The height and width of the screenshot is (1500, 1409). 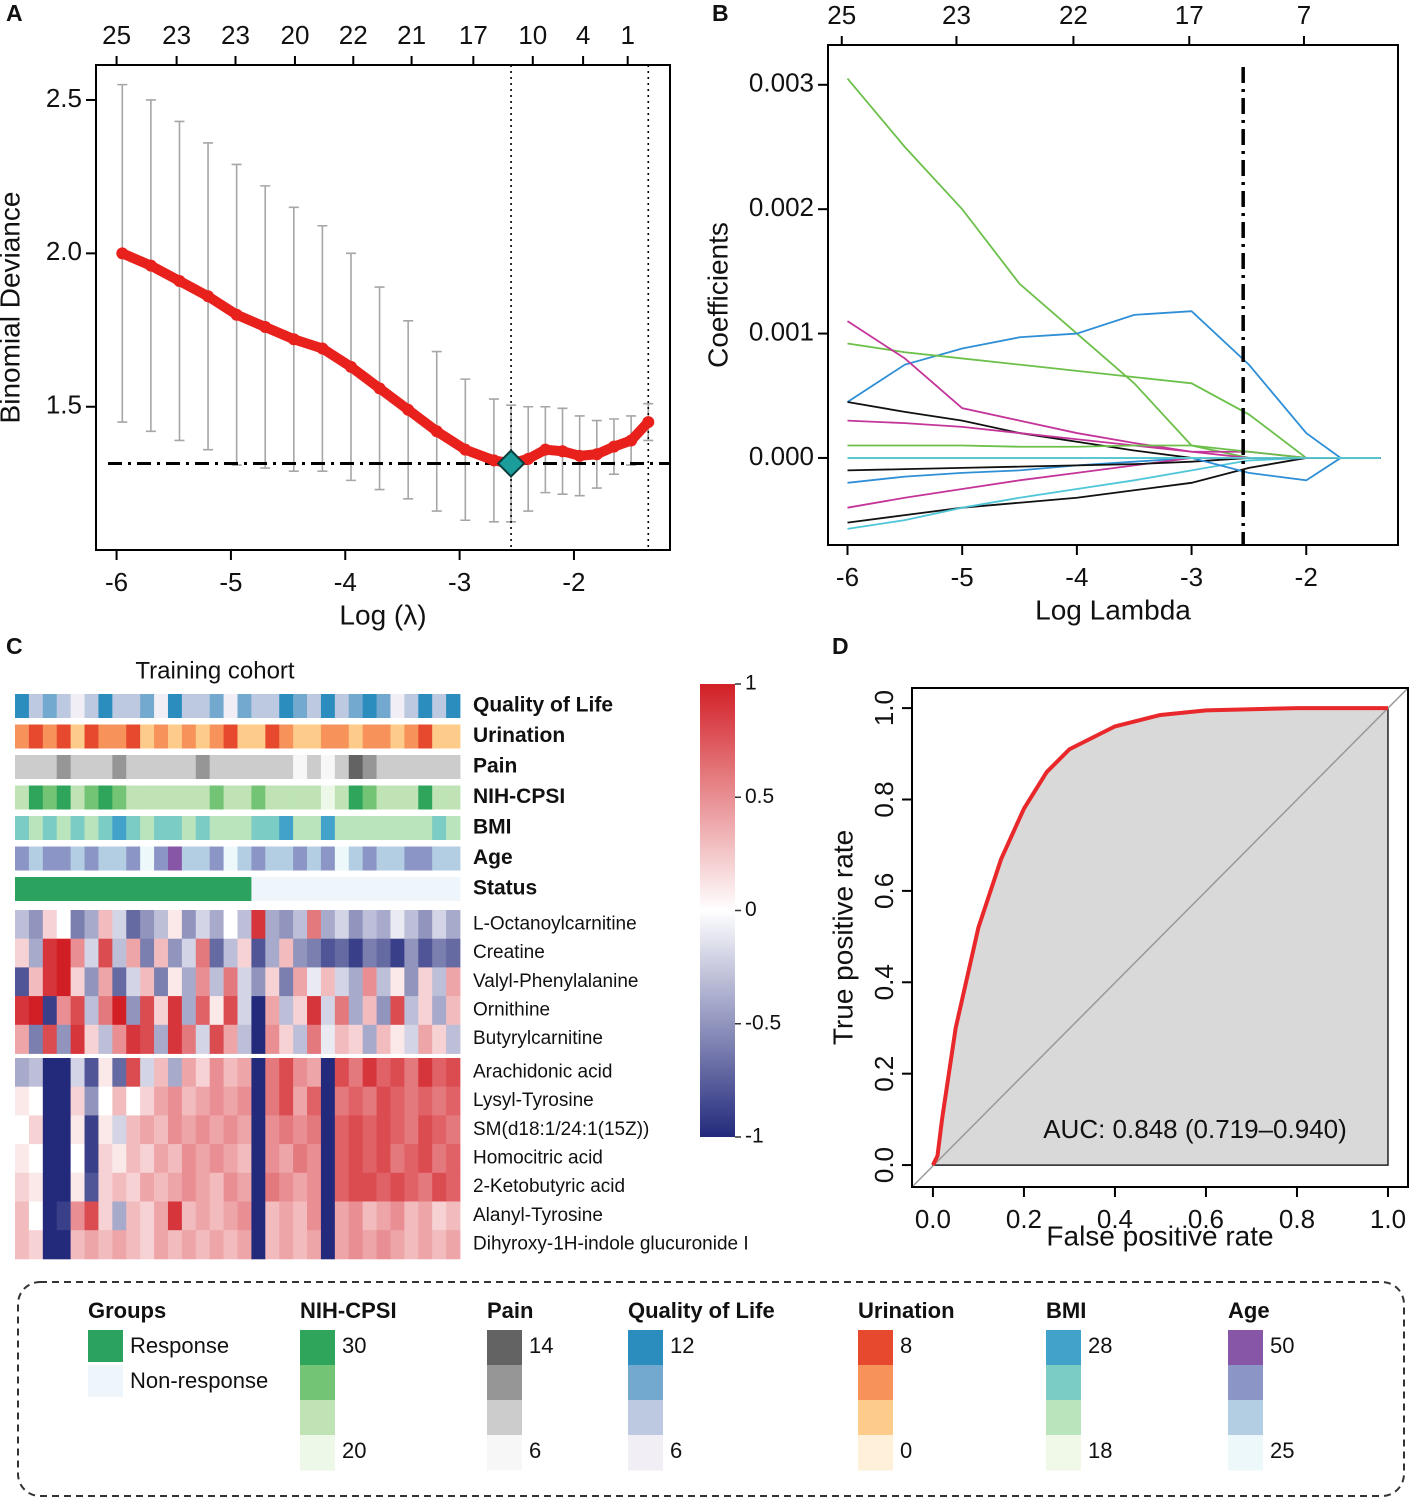 What do you see at coordinates (1100, 1450) in the screenshot?
I see `legend-low: 18` at bounding box center [1100, 1450].